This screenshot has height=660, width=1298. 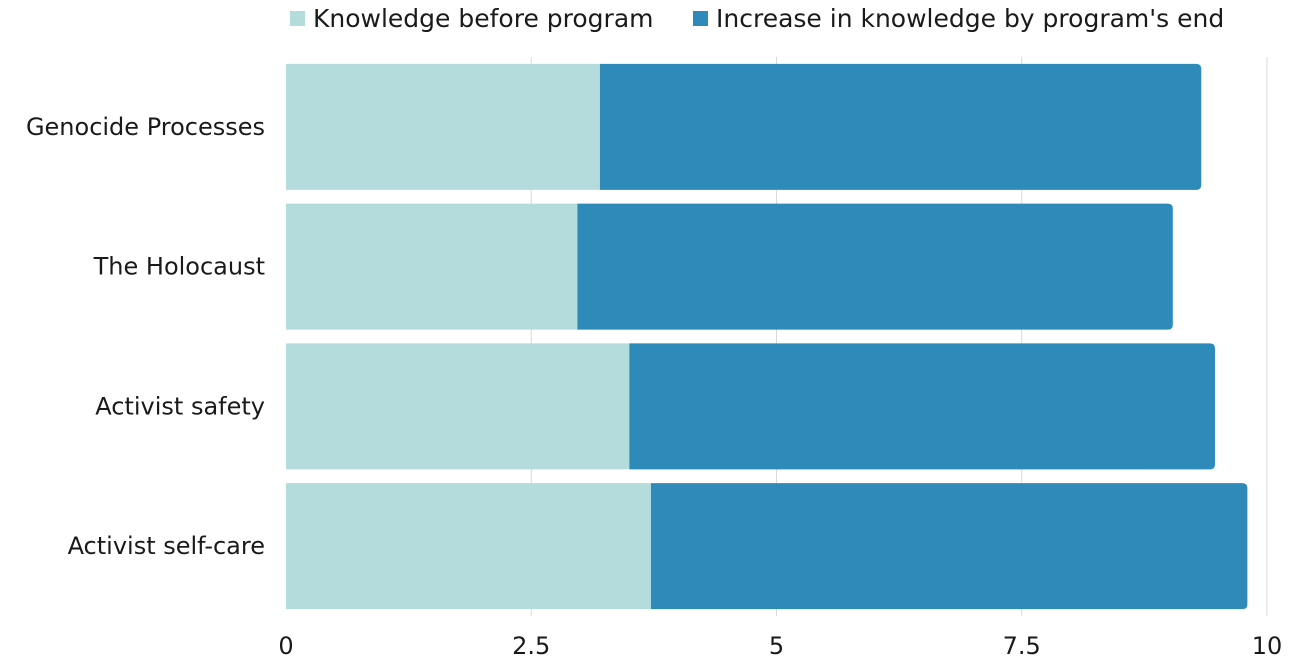 What do you see at coordinates (1267, 646) in the screenshot?
I see `x-tick-label: 10` at bounding box center [1267, 646].